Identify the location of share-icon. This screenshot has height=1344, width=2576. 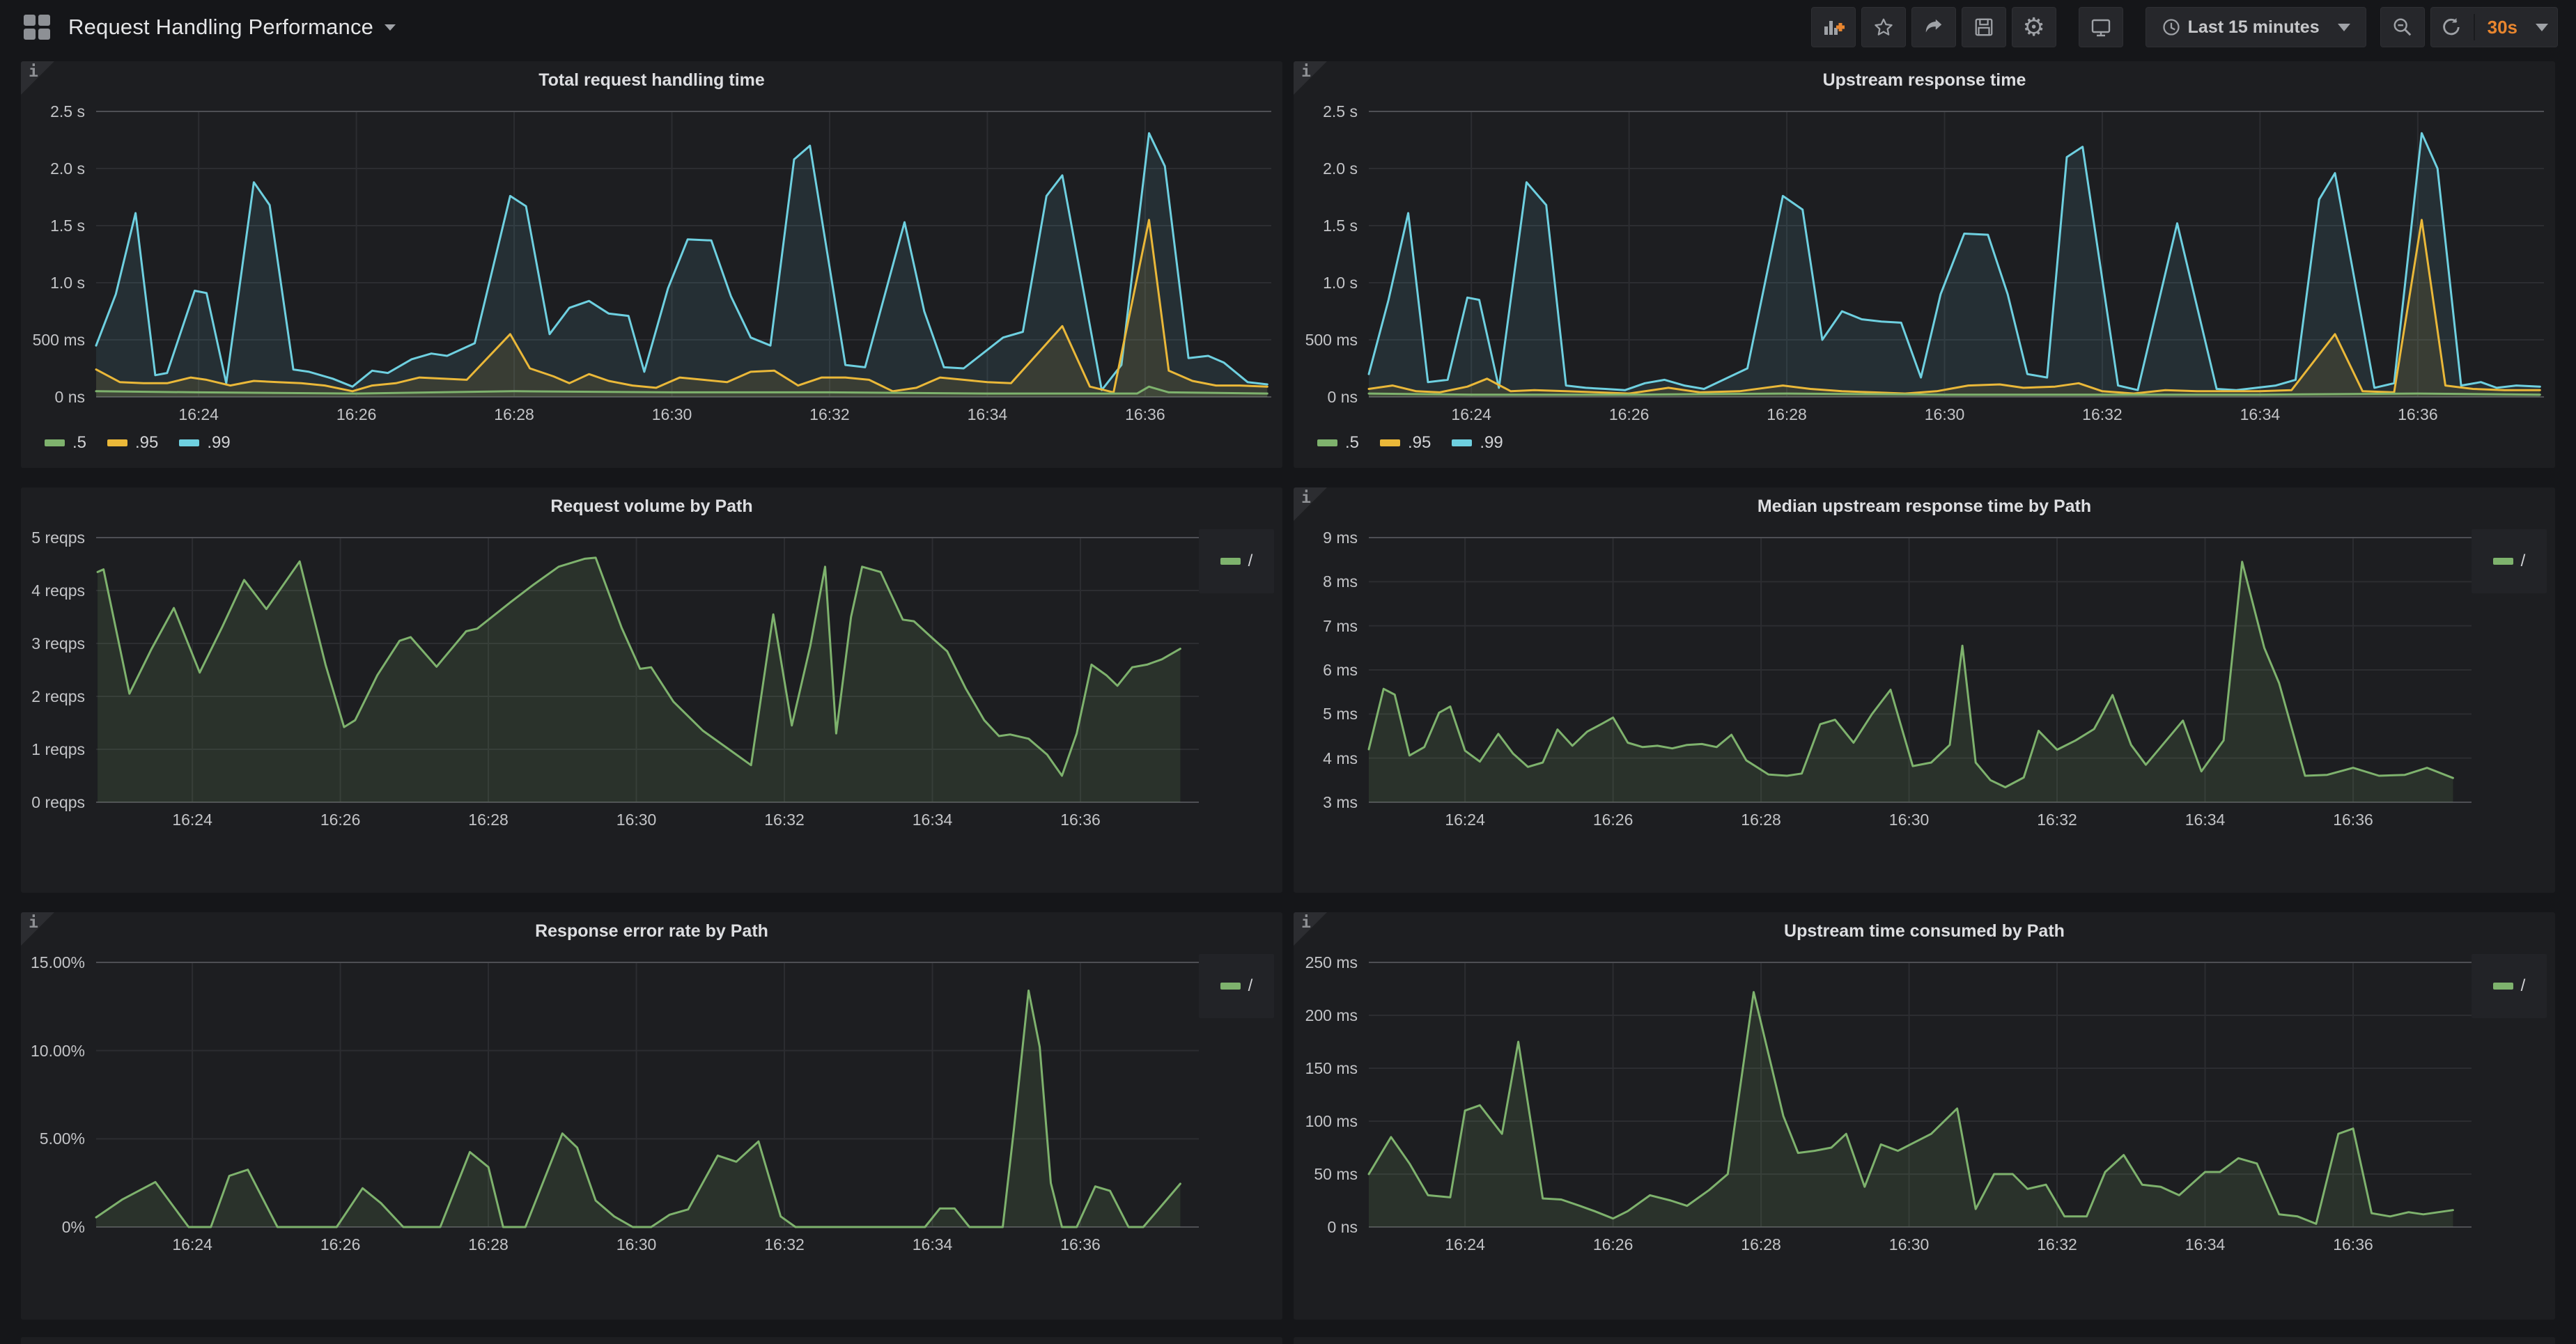
(1933, 26).